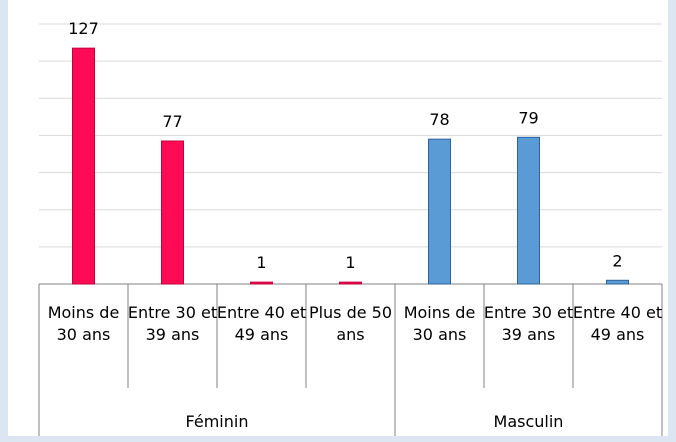 The width and height of the screenshot is (676, 442). Describe the element at coordinates (528, 117) in the screenshot. I see `value-label: 79` at that location.